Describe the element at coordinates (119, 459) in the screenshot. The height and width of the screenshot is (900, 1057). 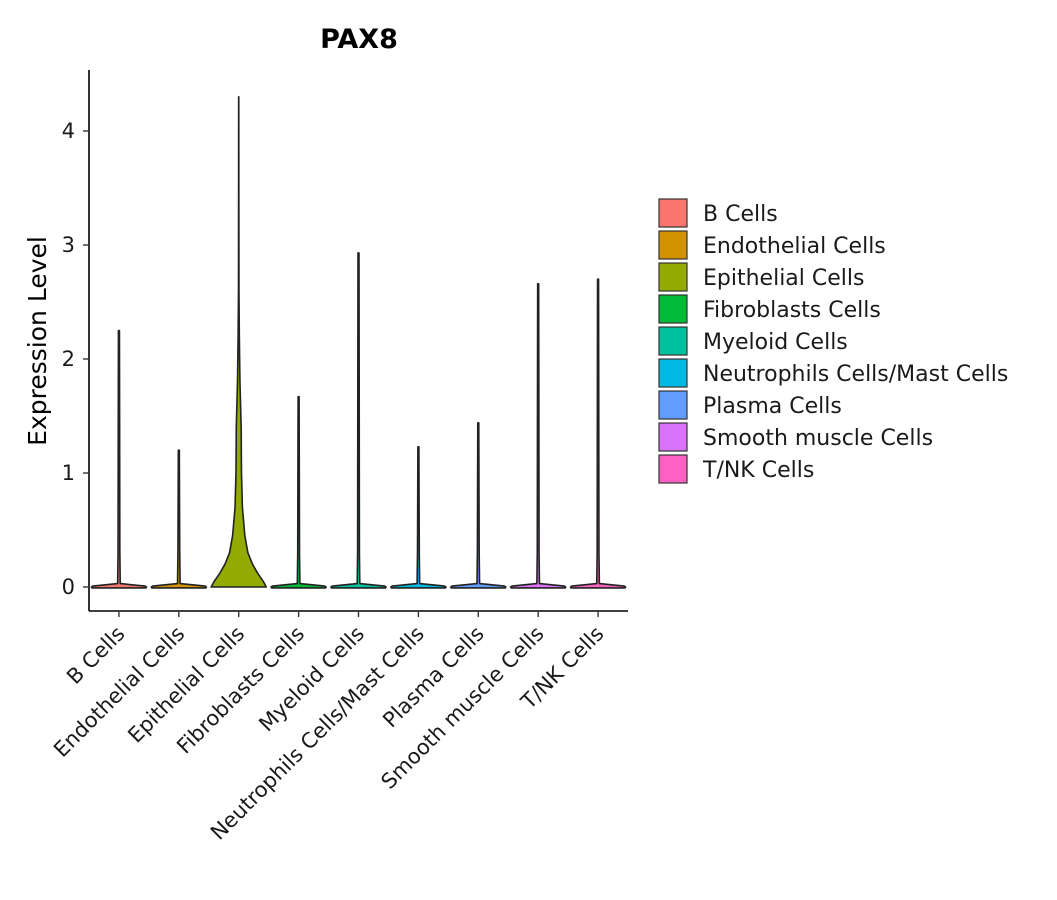
I see `violin-b-cells` at that location.